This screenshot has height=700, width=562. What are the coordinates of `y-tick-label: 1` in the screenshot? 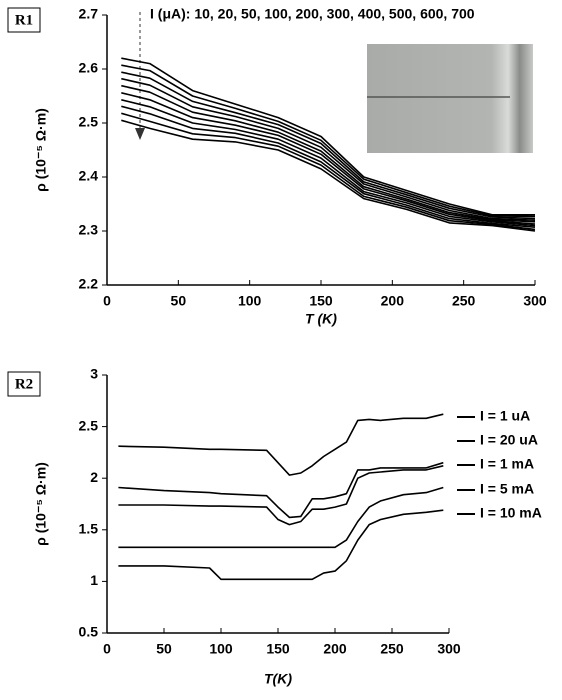 It's located at (94, 580).